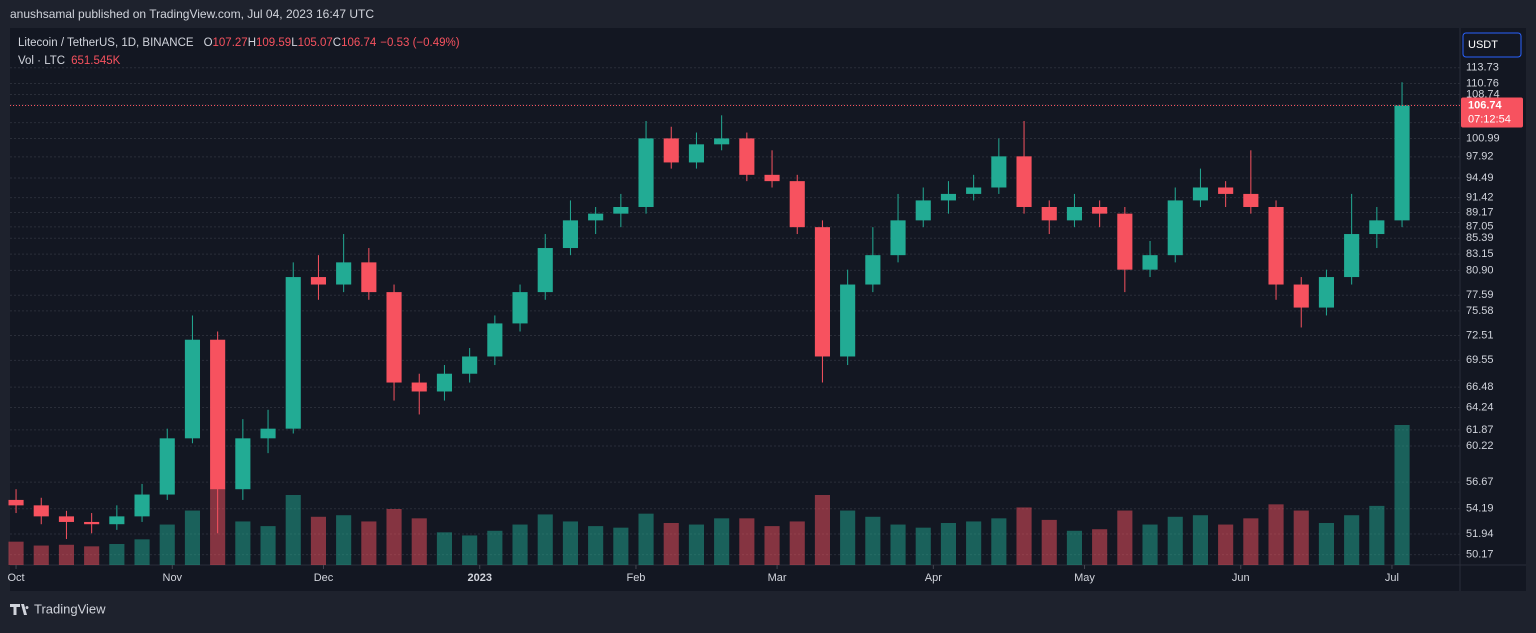  What do you see at coordinates (1480, 446) in the screenshot?
I see `y-tick-label: 60.22` at bounding box center [1480, 446].